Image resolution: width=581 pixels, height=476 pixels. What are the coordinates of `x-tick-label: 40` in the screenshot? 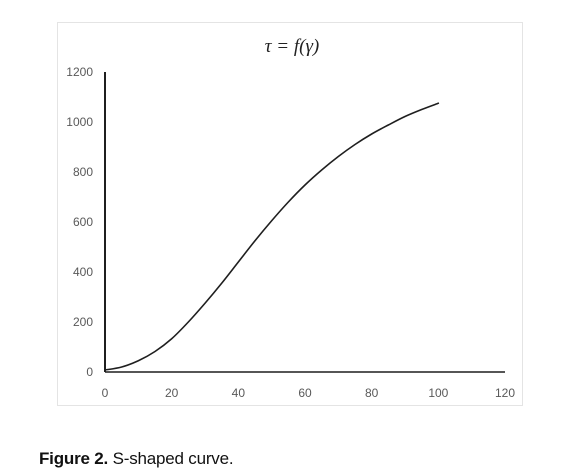 It's located at (239, 393).